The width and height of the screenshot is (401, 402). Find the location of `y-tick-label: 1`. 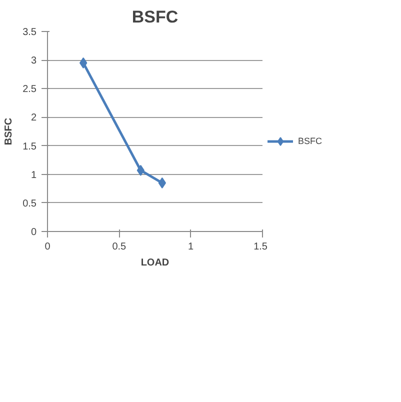

y-tick-label: 1 is located at coordinates (33, 175).